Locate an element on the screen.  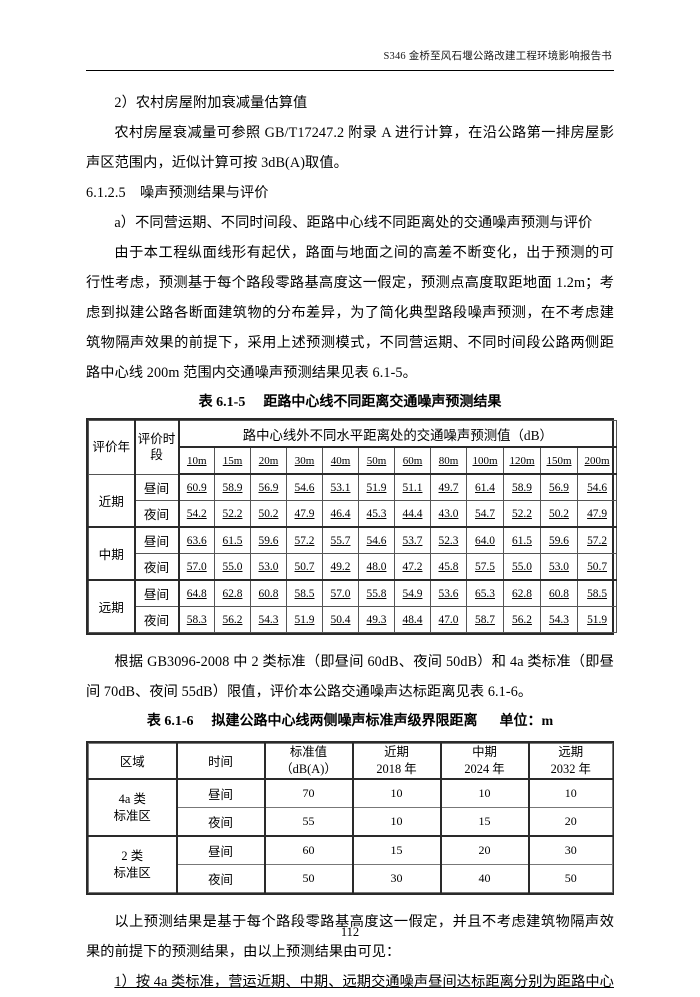
cell-value: 49.2 is located at coordinates (340, 567).